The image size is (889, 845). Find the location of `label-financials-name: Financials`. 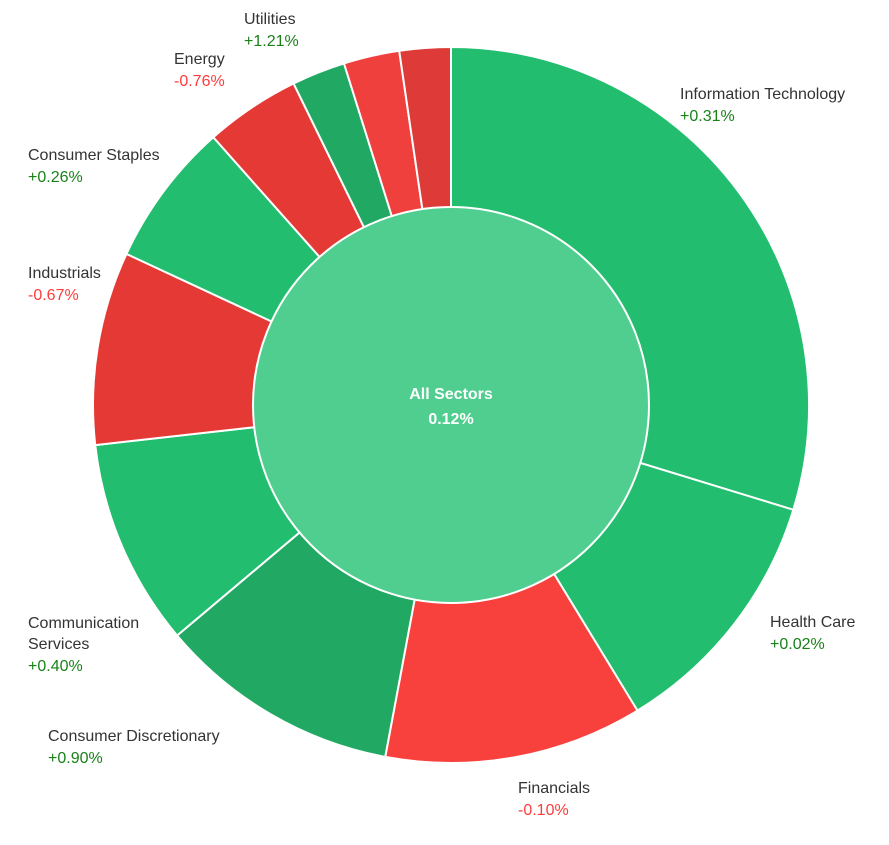

label-financials-name: Financials is located at coordinates (554, 788).